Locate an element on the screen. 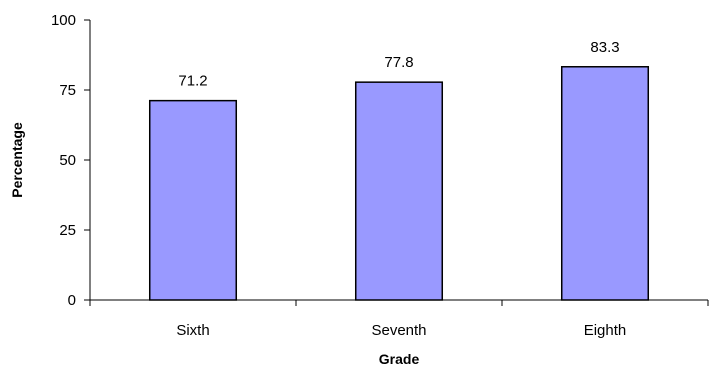 The width and height of the screenshot is (726, 369). y-tick-label: 0 is located at coordinates (72, 300).